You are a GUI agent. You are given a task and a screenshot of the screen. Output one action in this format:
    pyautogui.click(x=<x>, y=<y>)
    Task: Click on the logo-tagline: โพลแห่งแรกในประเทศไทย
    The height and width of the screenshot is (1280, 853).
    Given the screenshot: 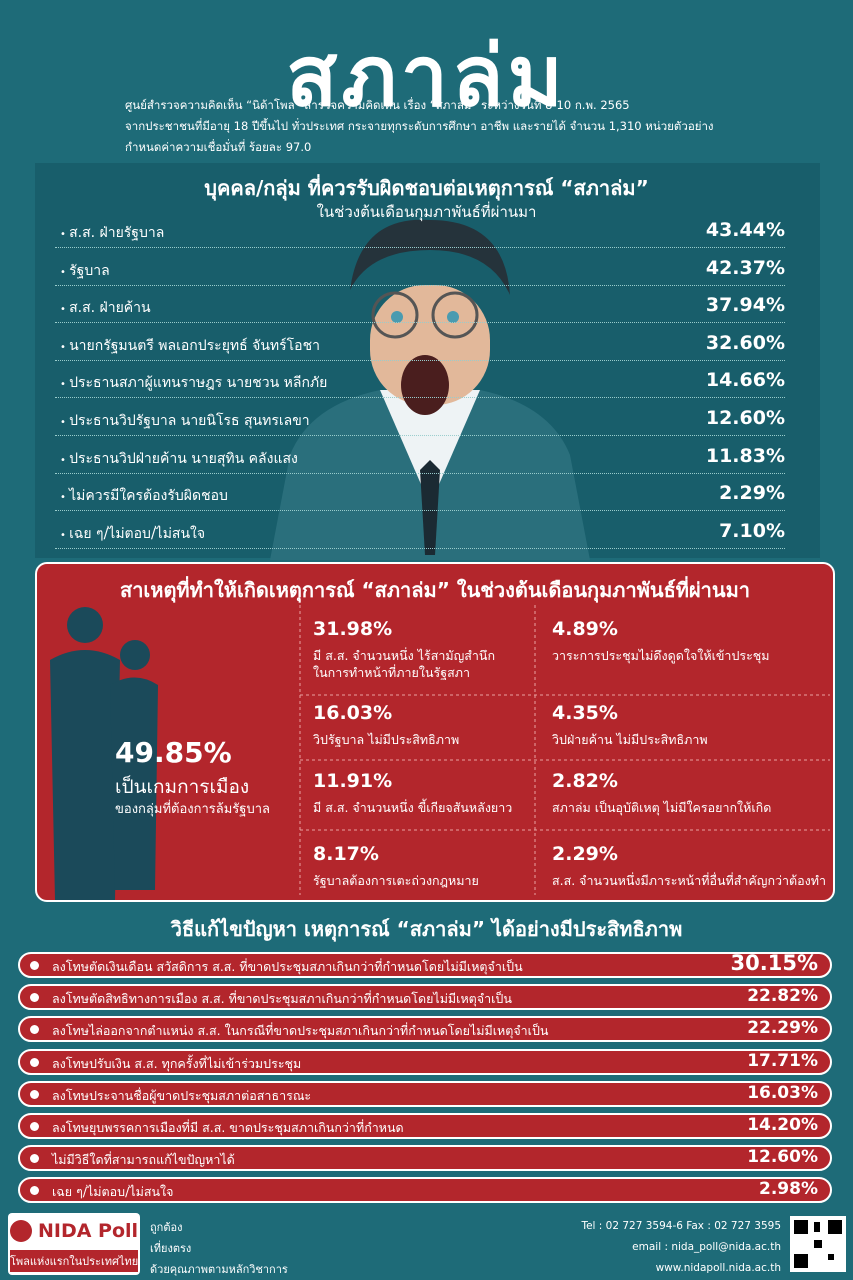 What is the action you would take?
    pyautogui.click(x=74, y=1261)
    